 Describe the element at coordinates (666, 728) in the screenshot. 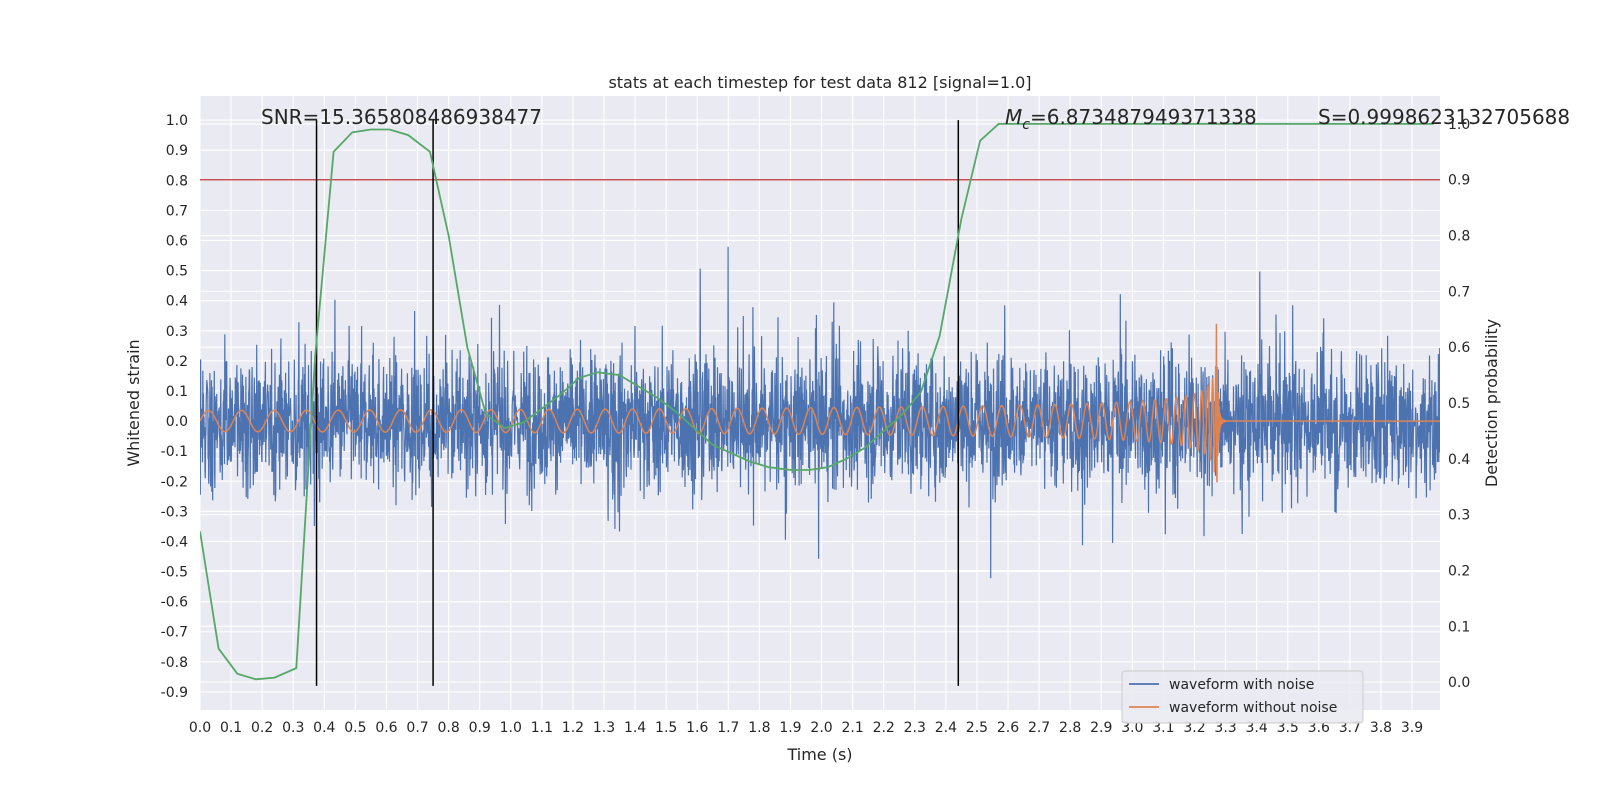

I see `x-tick-label: 1.5` at that location.